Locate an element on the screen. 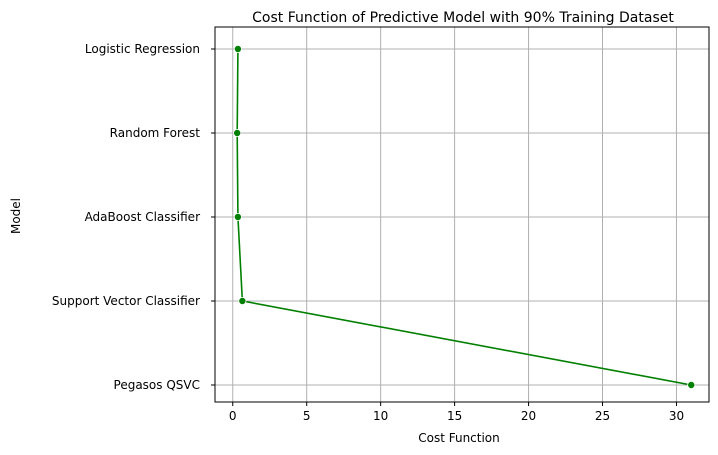 This screenshot has height=455, width=718. x-tick-label: 30 is located at coordinates (676, 416).